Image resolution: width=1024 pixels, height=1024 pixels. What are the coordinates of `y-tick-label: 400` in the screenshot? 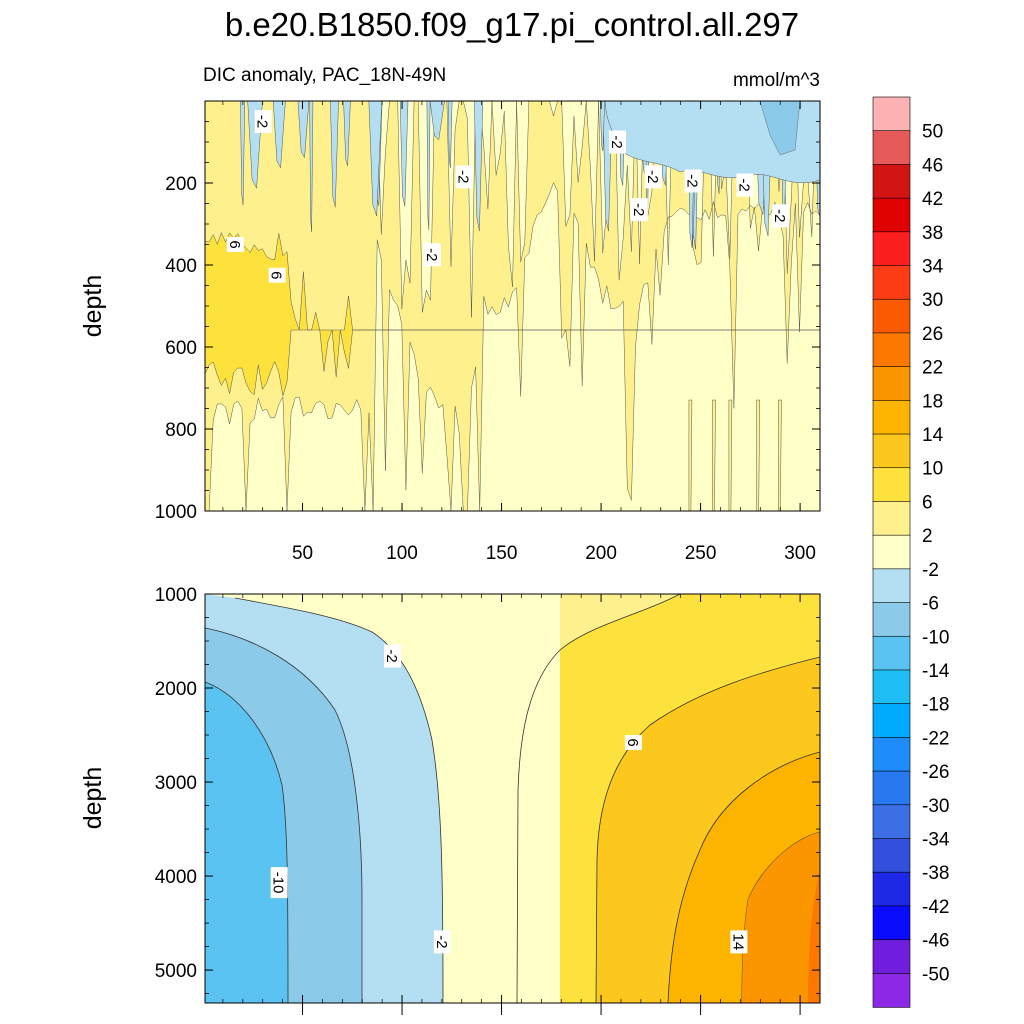 It's located at (181, 266).